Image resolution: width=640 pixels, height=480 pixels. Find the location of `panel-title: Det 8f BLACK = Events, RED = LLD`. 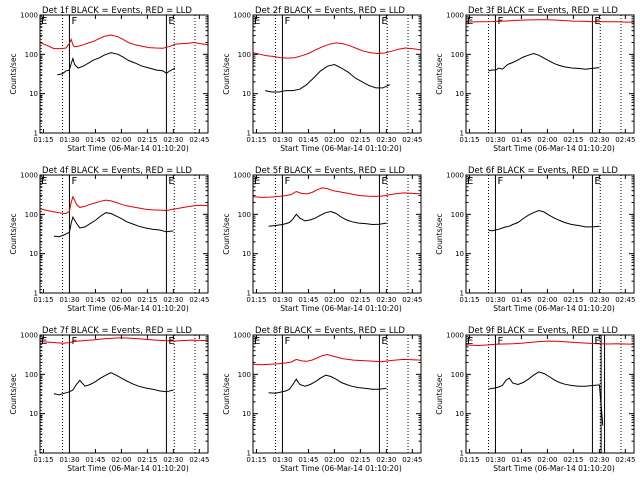

panel-title: Det 8f BLACK = Events, RED = LLD is located at coordinates (330, 331).